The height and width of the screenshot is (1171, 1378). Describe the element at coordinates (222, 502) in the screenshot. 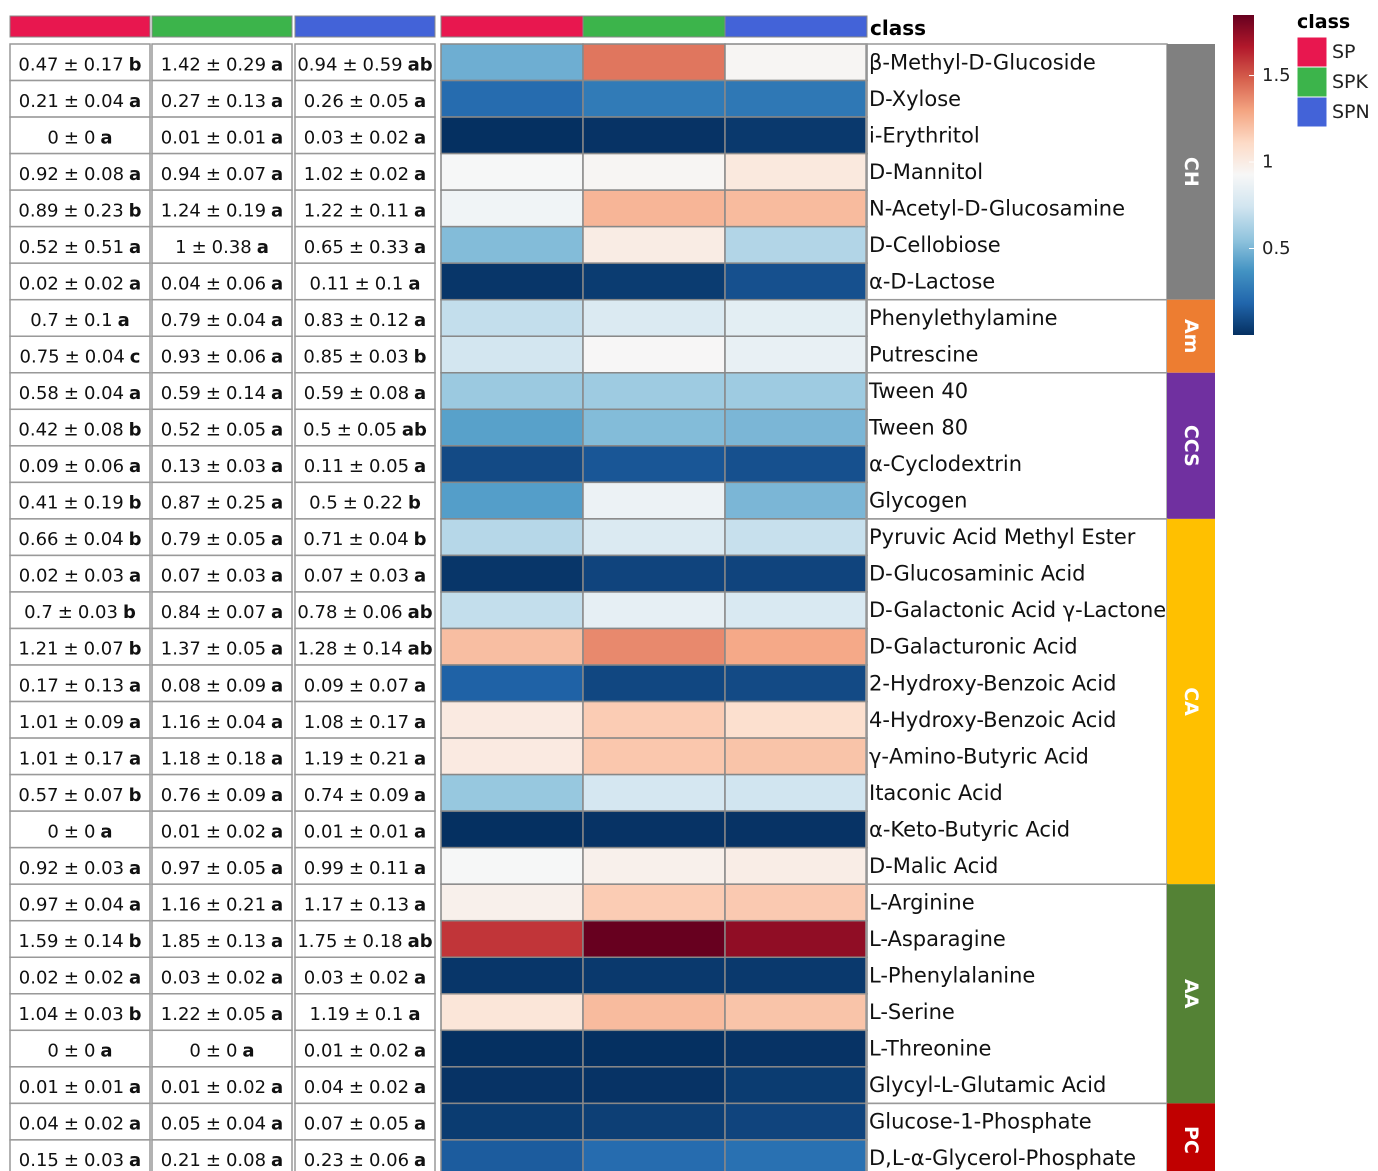

I see `cell-text: 0.87 ±0.25 a` at that location.